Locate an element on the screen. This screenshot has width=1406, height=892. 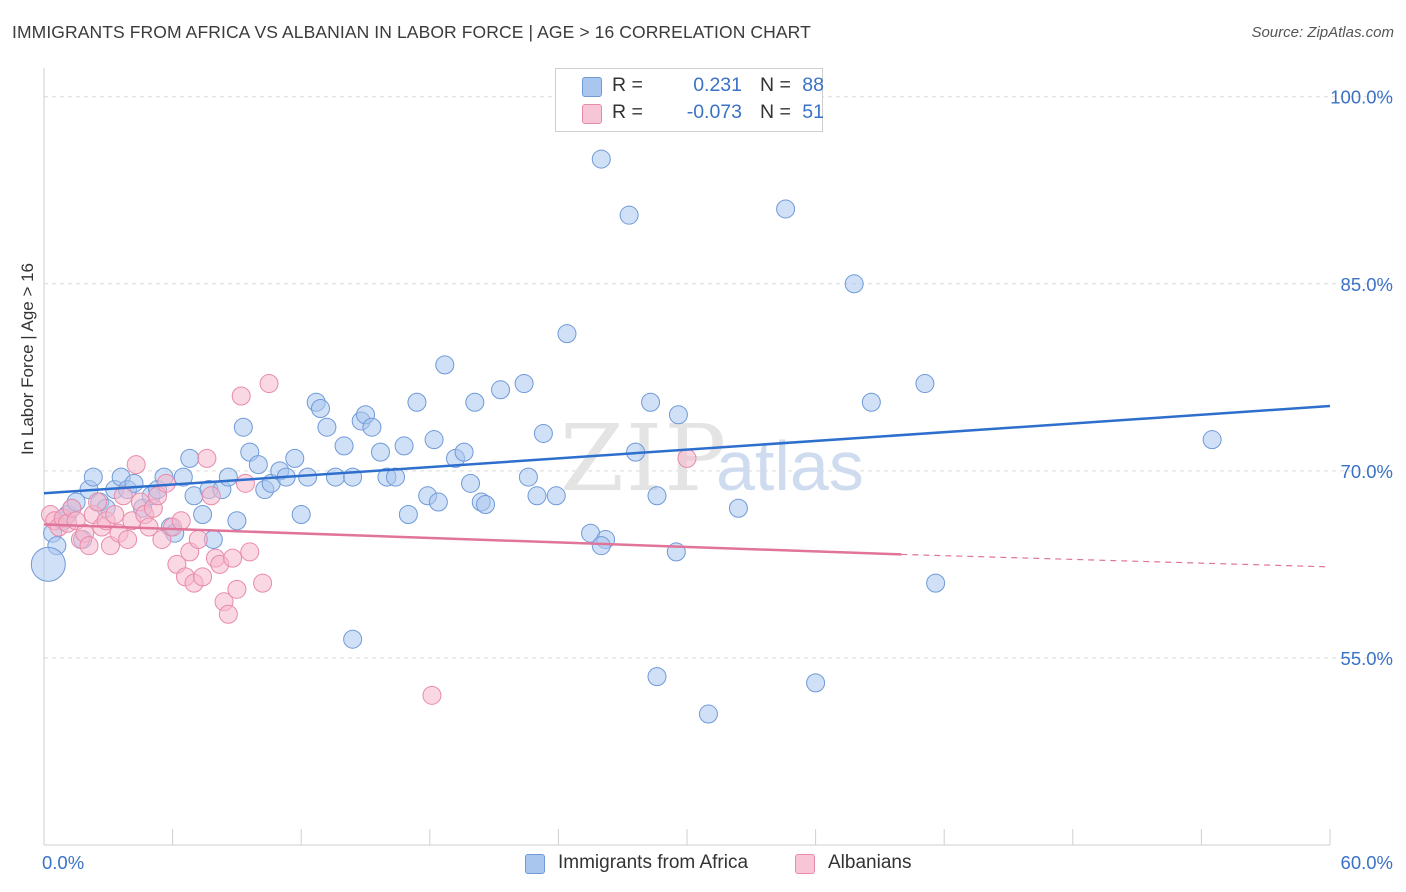
y-tick-label: 100.0% is located at coordinates (1361, 97).